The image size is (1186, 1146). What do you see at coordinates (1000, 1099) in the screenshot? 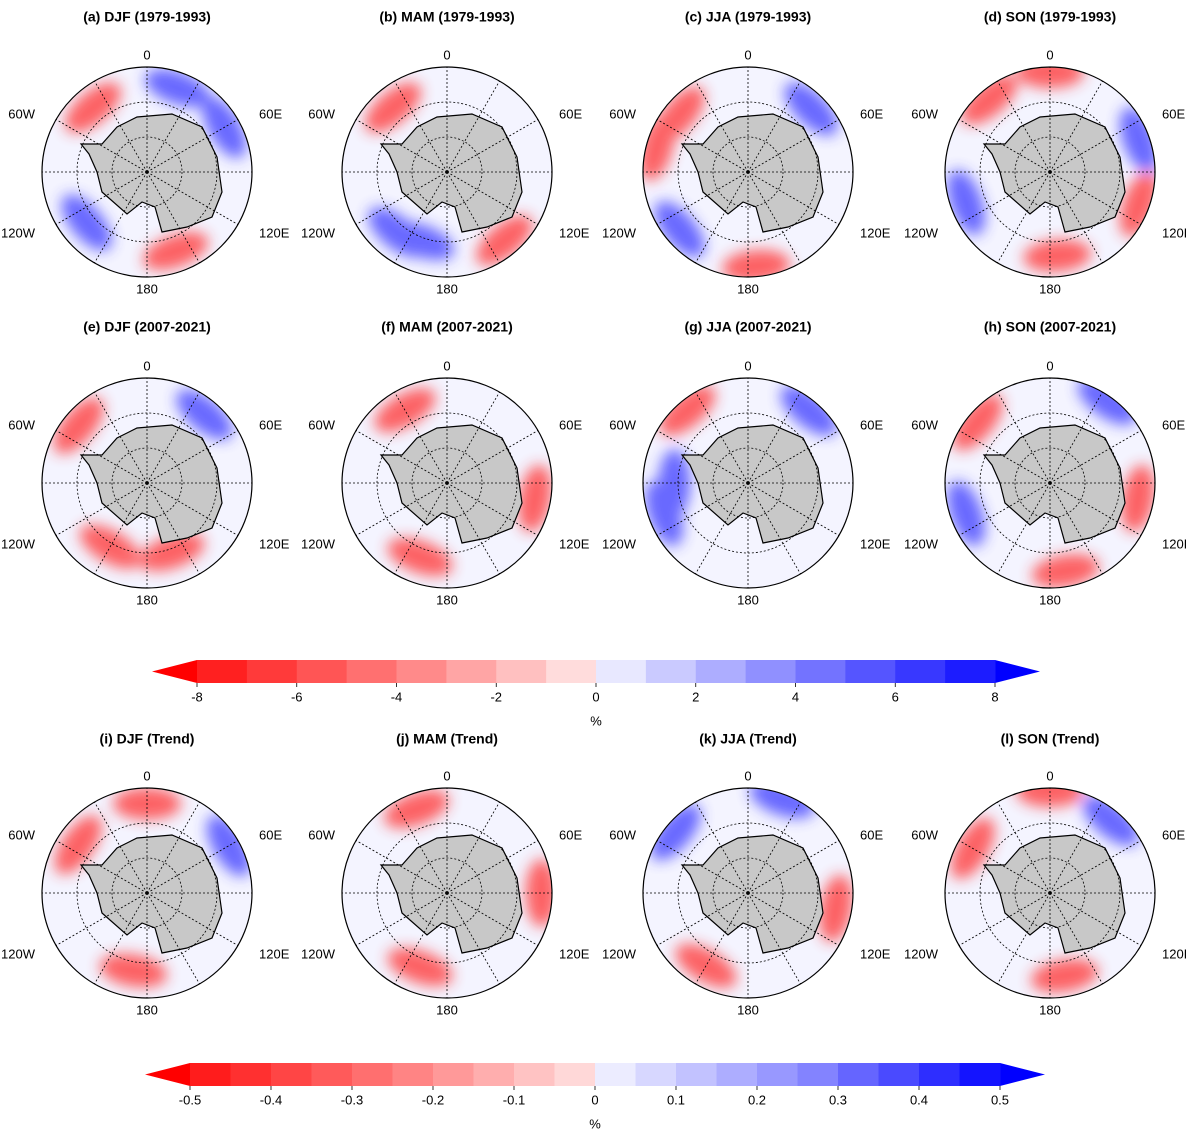
I see `colorbar-tick-label: 0.5` at bounding box center [1000, 1099].